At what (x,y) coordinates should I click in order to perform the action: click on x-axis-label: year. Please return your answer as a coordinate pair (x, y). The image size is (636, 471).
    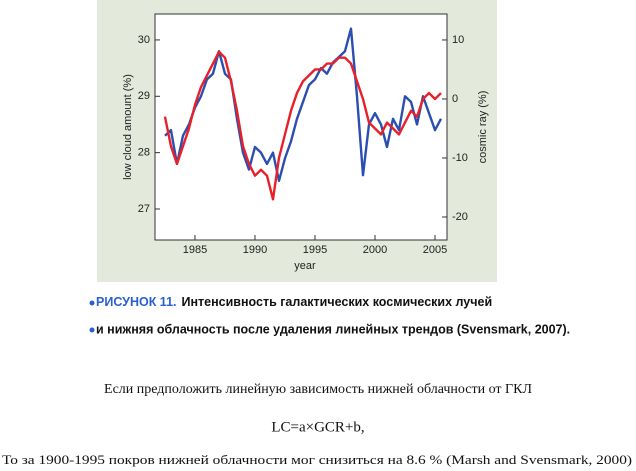
    Looking at the image, I should click on (305, 266).